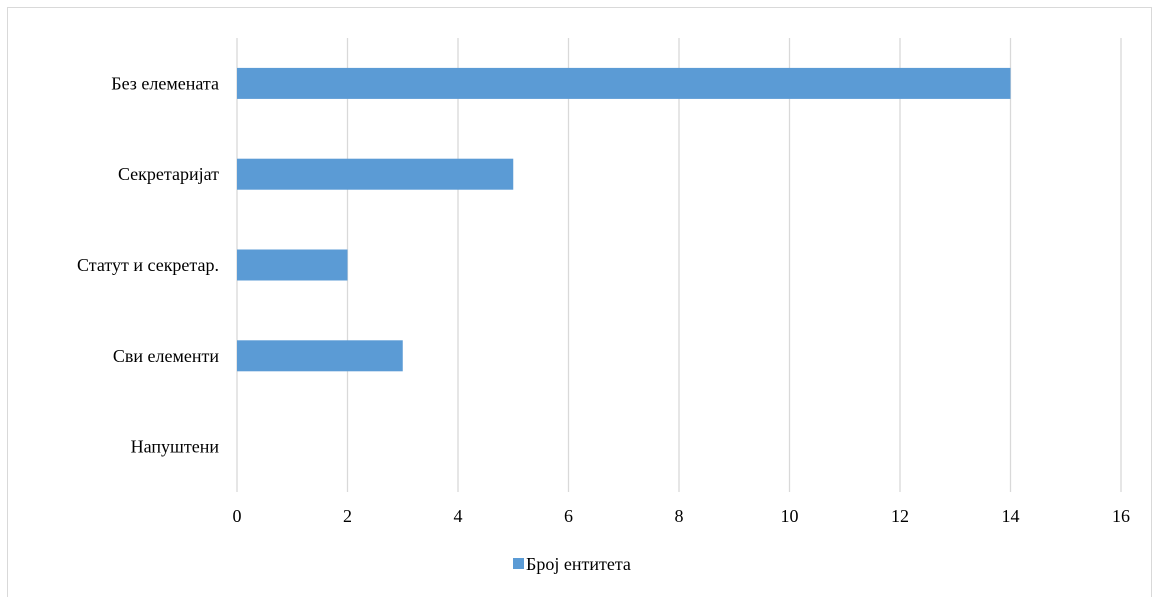 Image resolution: width=1155 pixels, height=597 pixels. What do you see at coordinates (175, 447) in the screenshot?
I see `category-label: Напуштени` at bounding box center [175, 447].